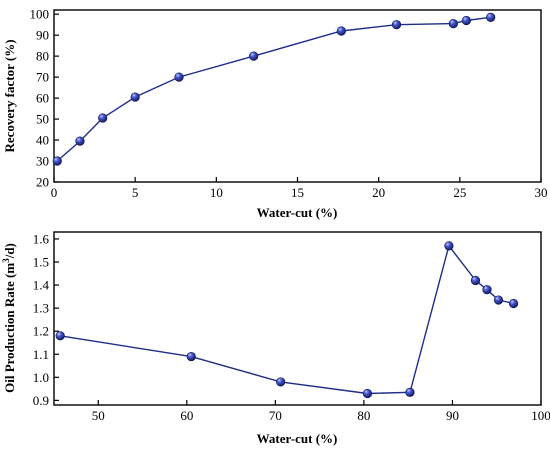 Image resolution: width=550 pixels, height=453 pixels. Describe the element at coordinates (540, 415) in the screenshot. I see `x-tick-label: 100` at that location.